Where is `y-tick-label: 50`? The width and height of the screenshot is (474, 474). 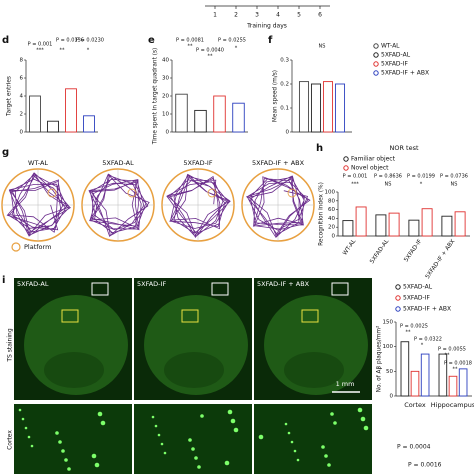
y-tick-label: 50 is located at coordinates (389, 372).